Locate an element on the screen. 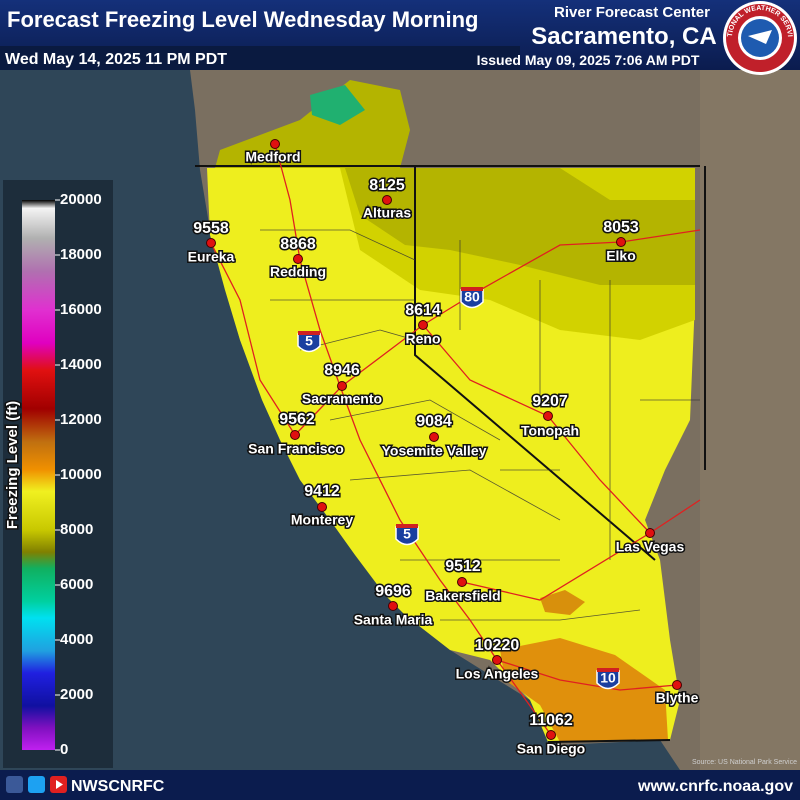 This screenshot has width=800, height=800. legend-tick-label: 4000 is located at coordinates (76, 639).